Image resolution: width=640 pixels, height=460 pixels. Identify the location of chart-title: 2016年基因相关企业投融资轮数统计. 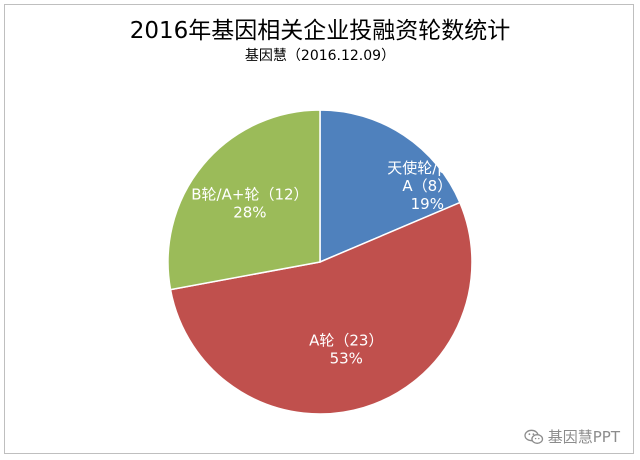
(320, 31).